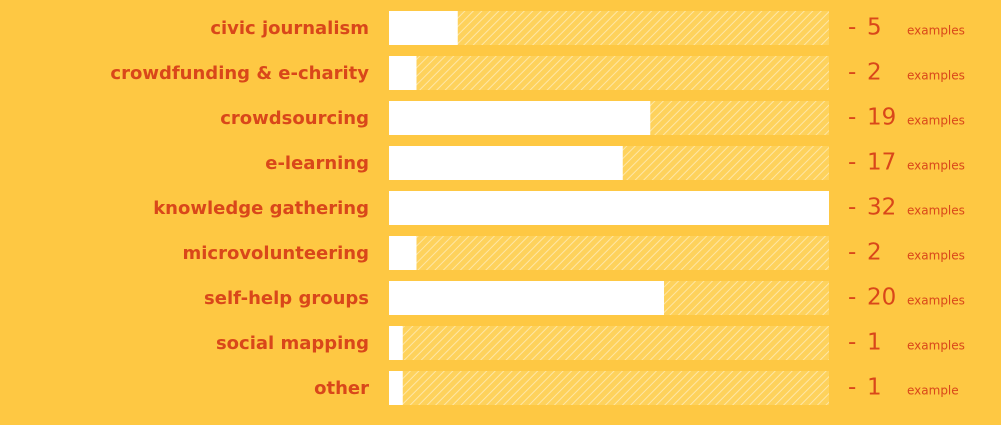 This screenshot has width=1001, height=425. Describe the element at coordinates (292, 343) in the screenshot. I see `category-label: social mapping` at that location.